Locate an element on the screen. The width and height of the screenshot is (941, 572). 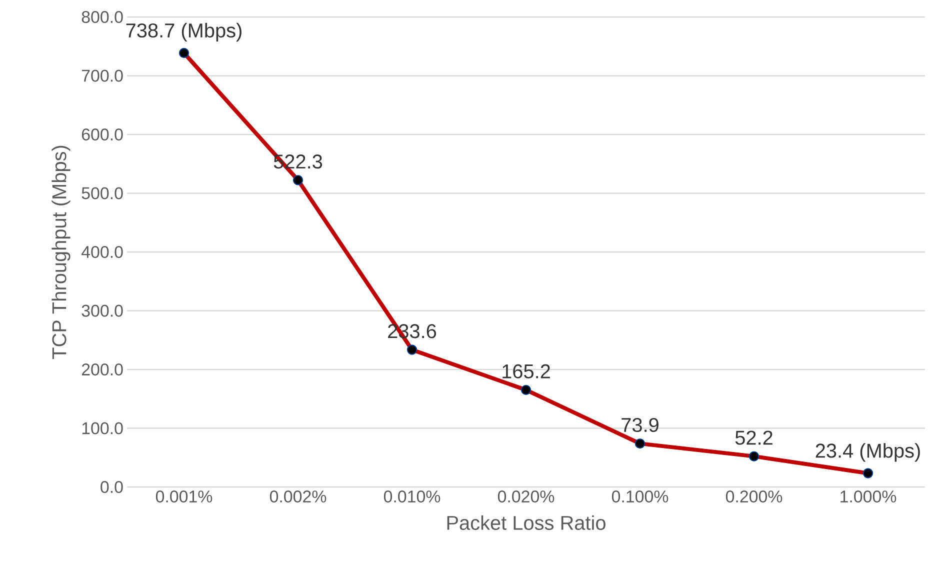
y-axis-title: TCP Throughput (Mbps) is located at coordinates (61, 252).